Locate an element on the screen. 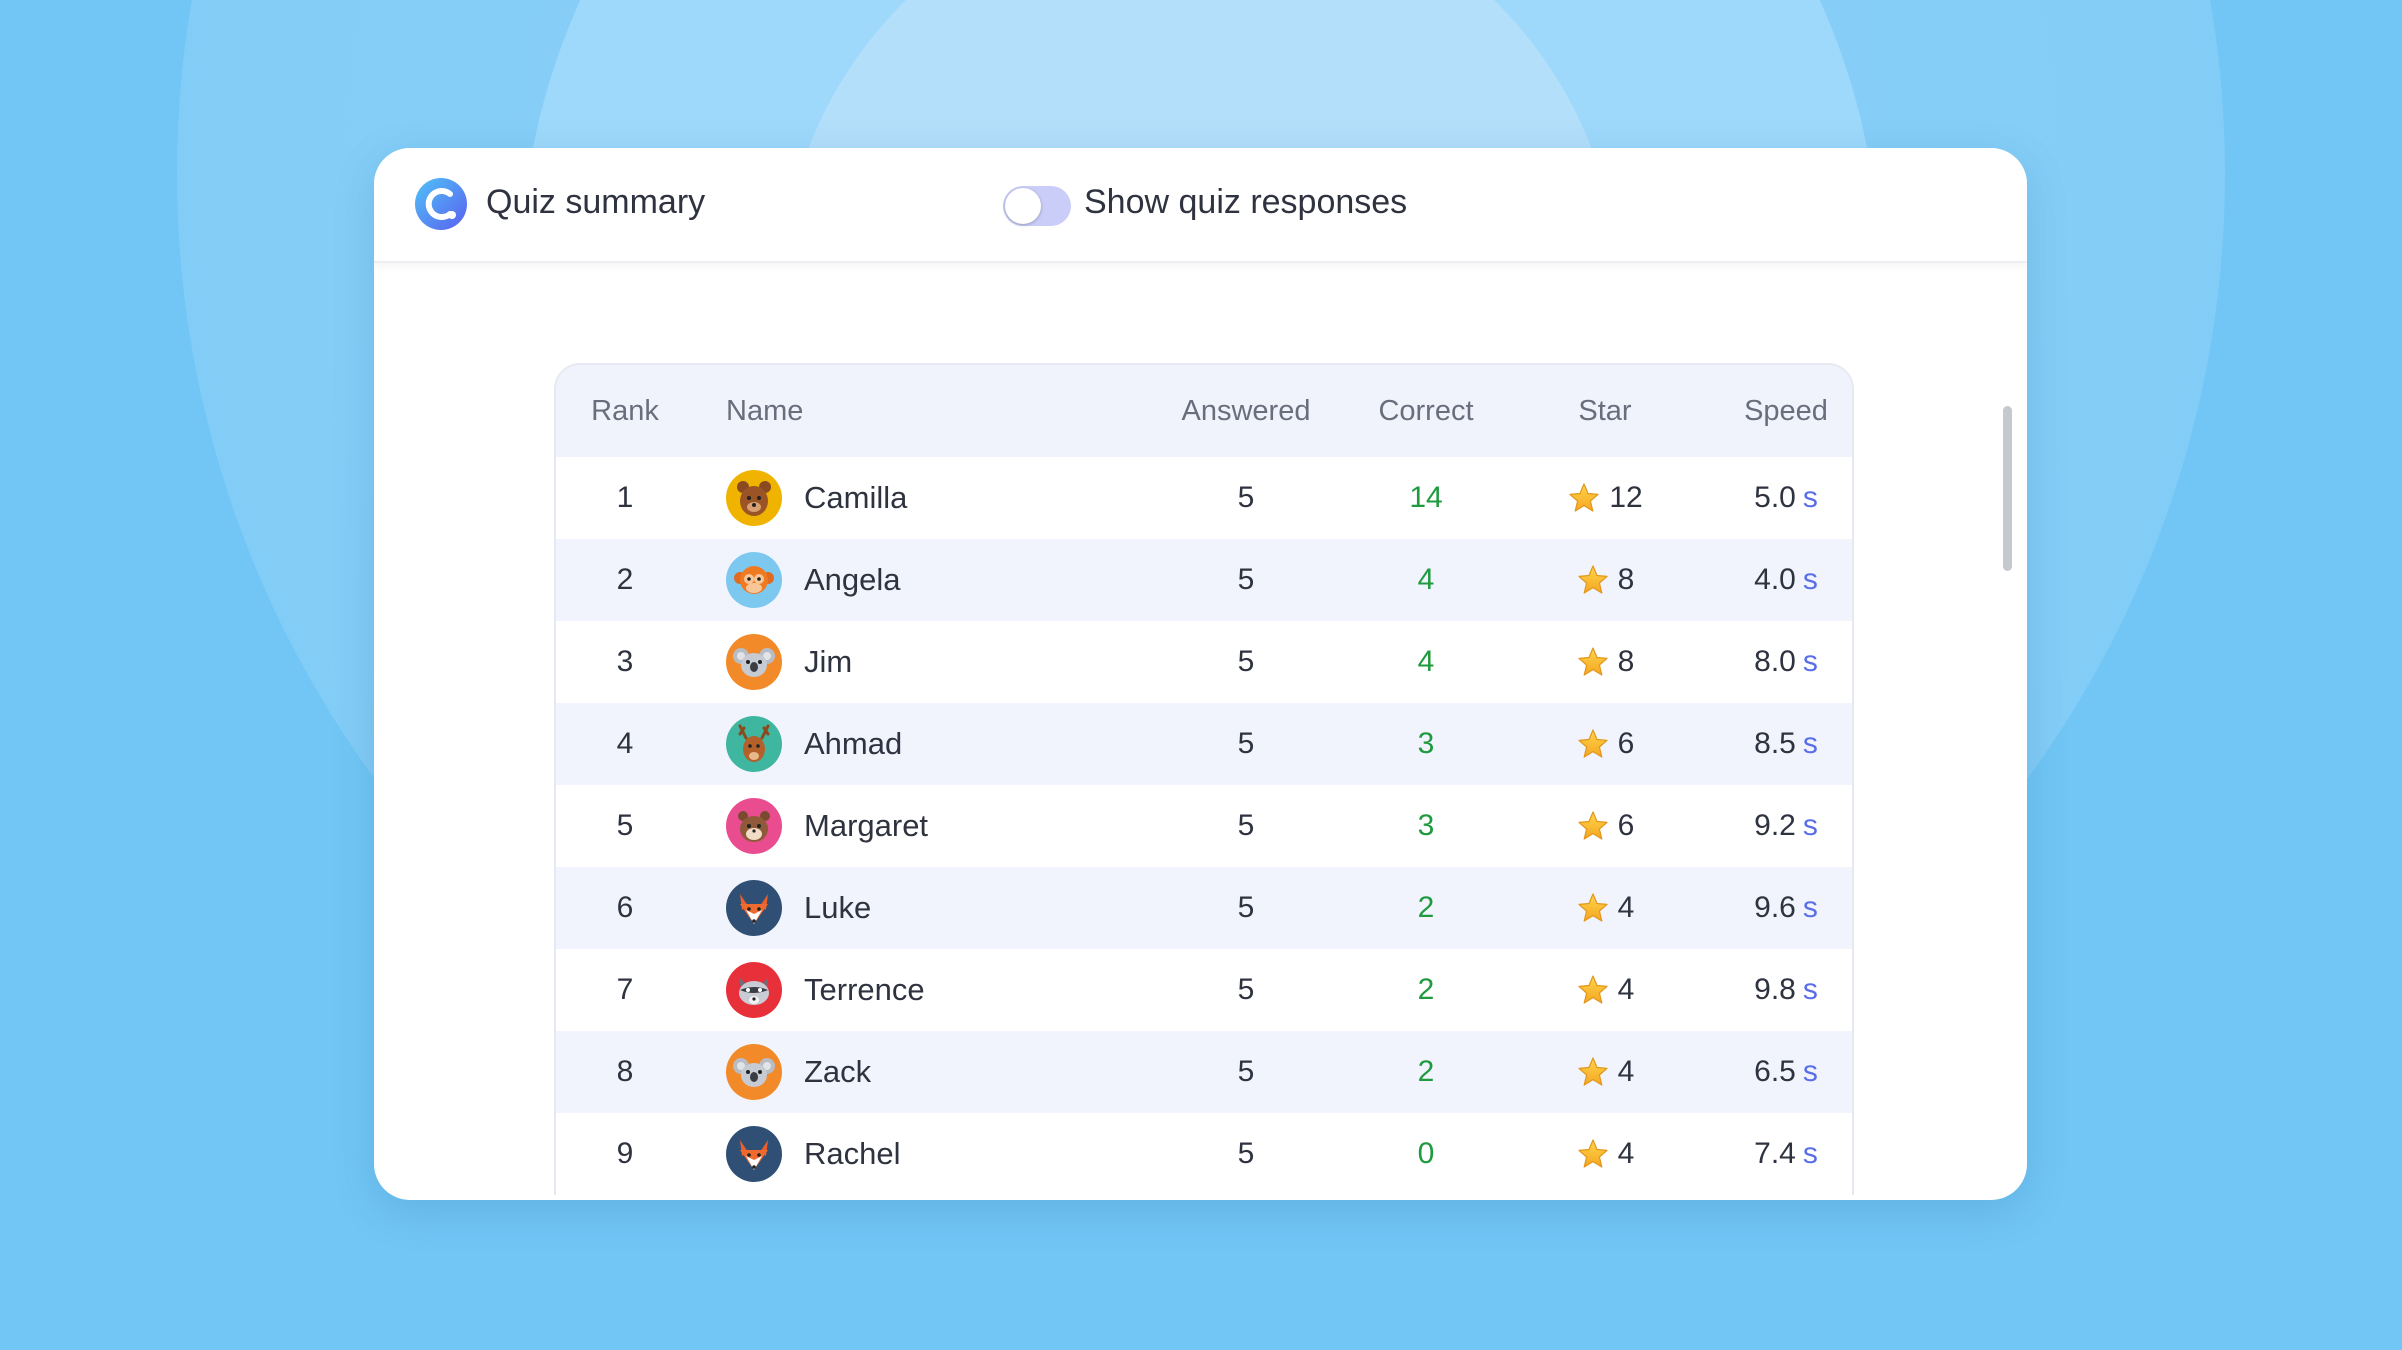 The width and height of the screenshot is (2402, 1350). correct-cell: 0 is located at coordinates (1426, 1153).